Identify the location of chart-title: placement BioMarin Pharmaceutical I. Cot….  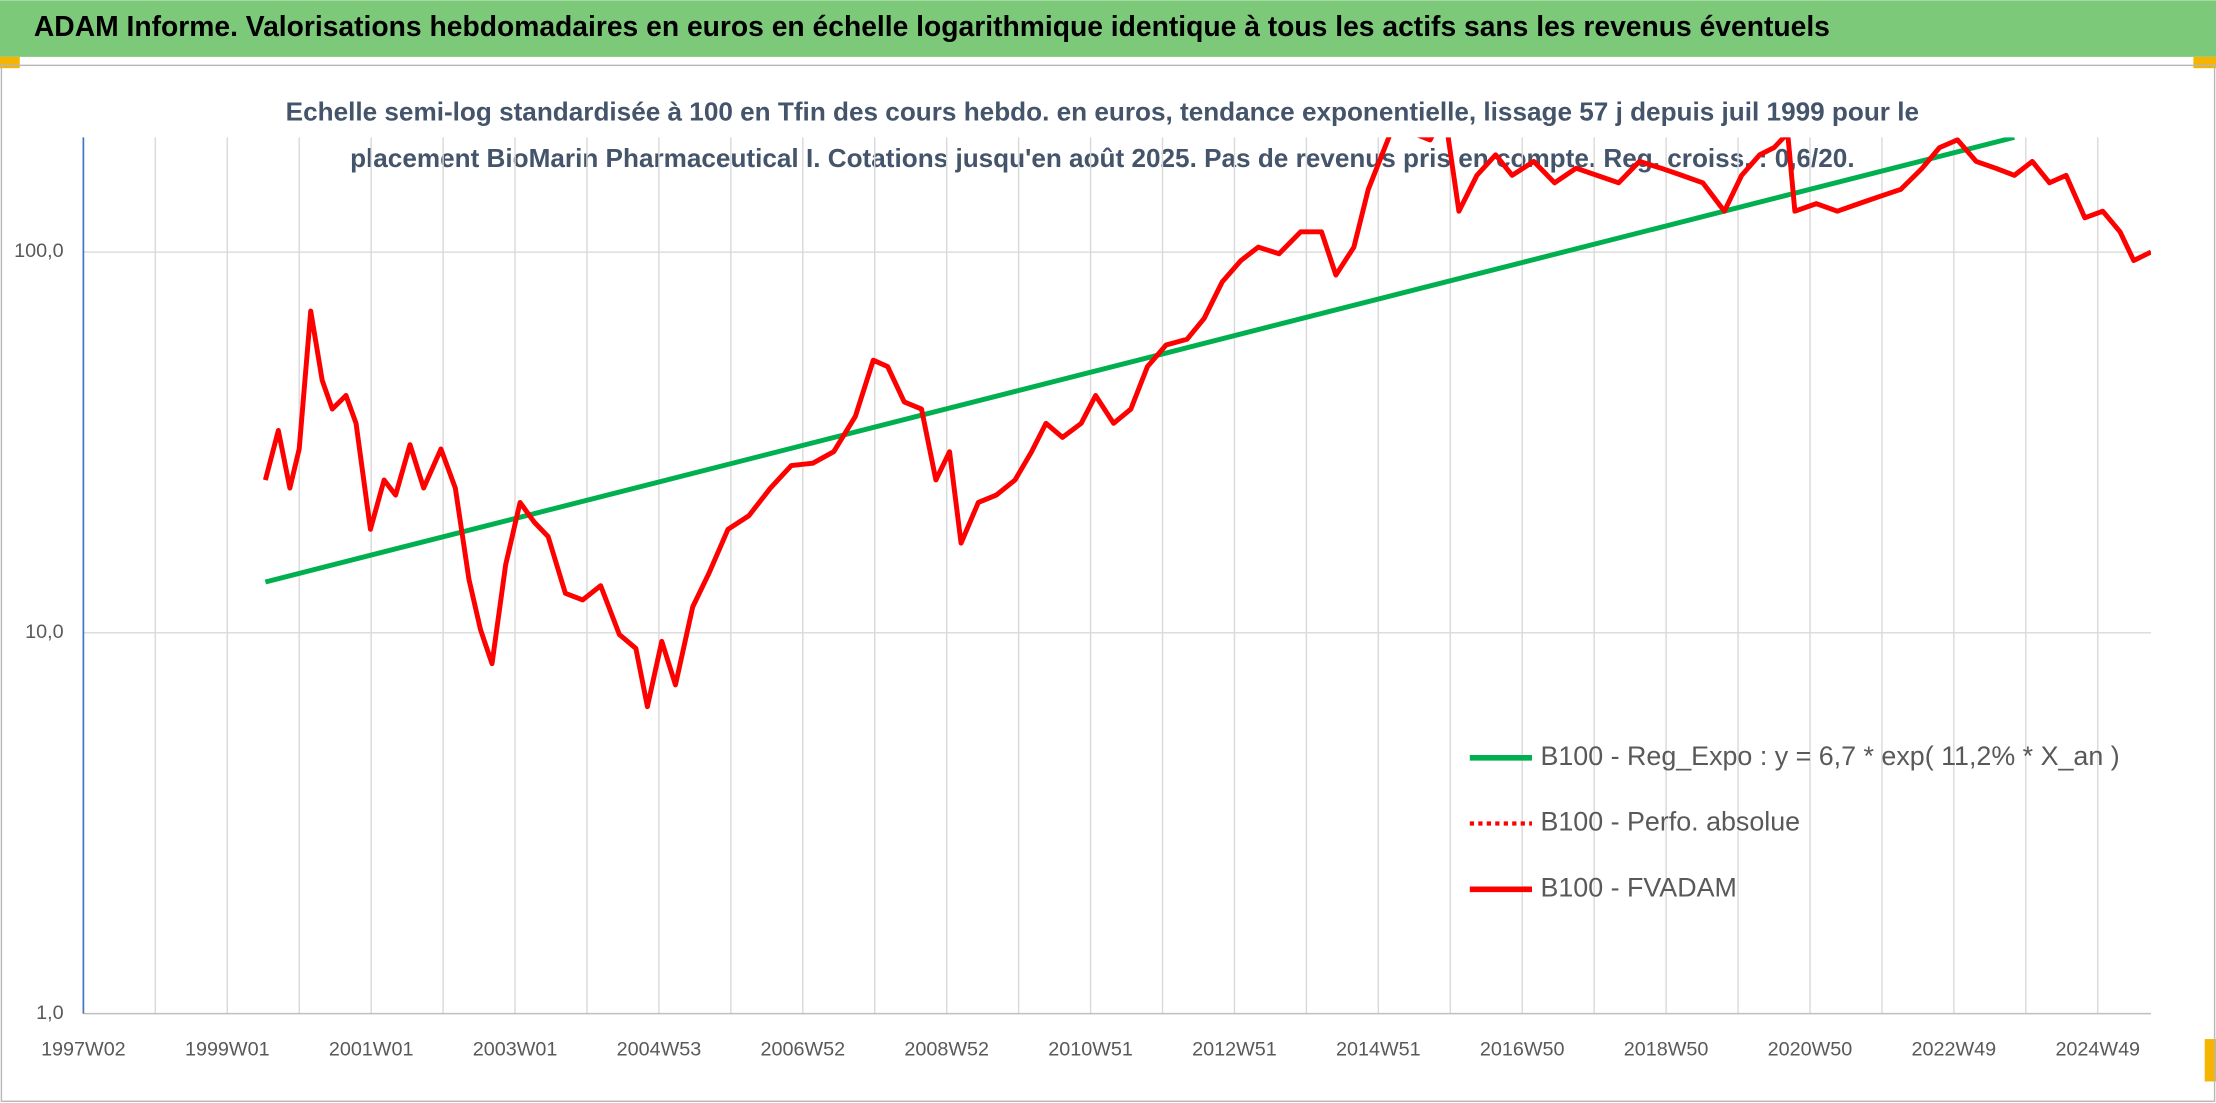
(1102, 158).